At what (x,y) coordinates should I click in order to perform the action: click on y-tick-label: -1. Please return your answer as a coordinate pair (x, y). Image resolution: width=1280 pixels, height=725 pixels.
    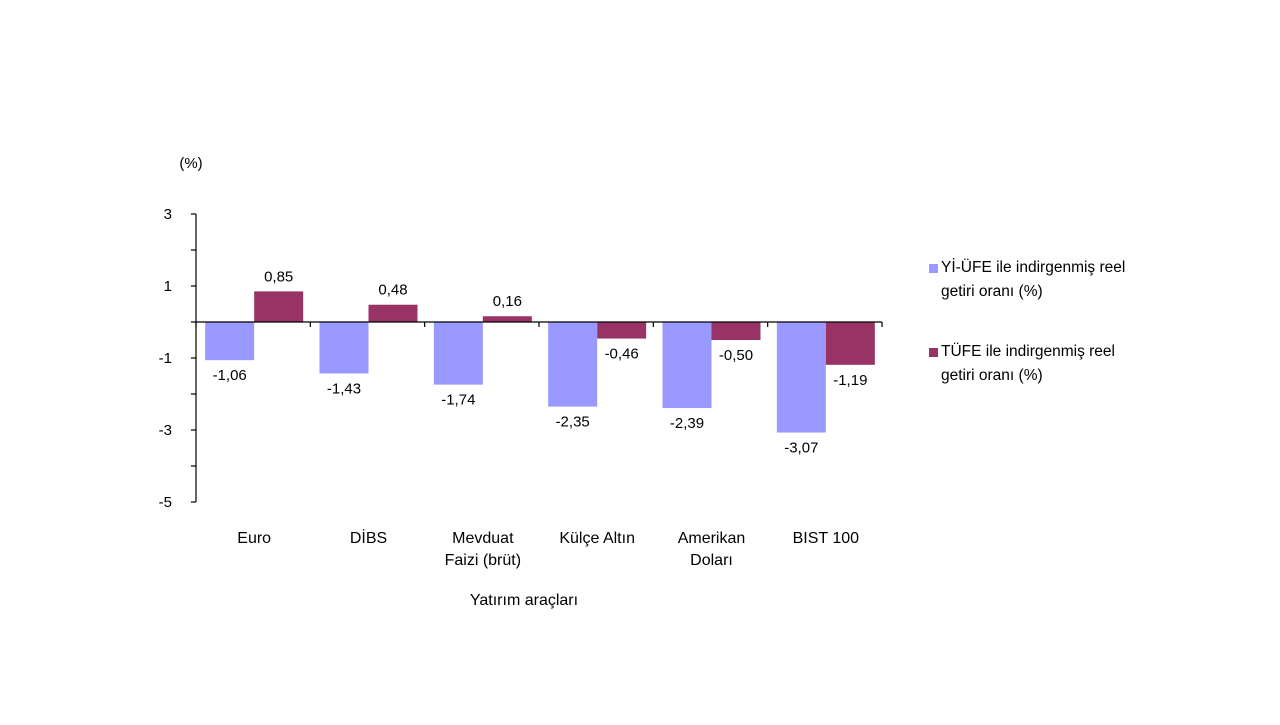
    Looking at the image, I should click on (165, 358).